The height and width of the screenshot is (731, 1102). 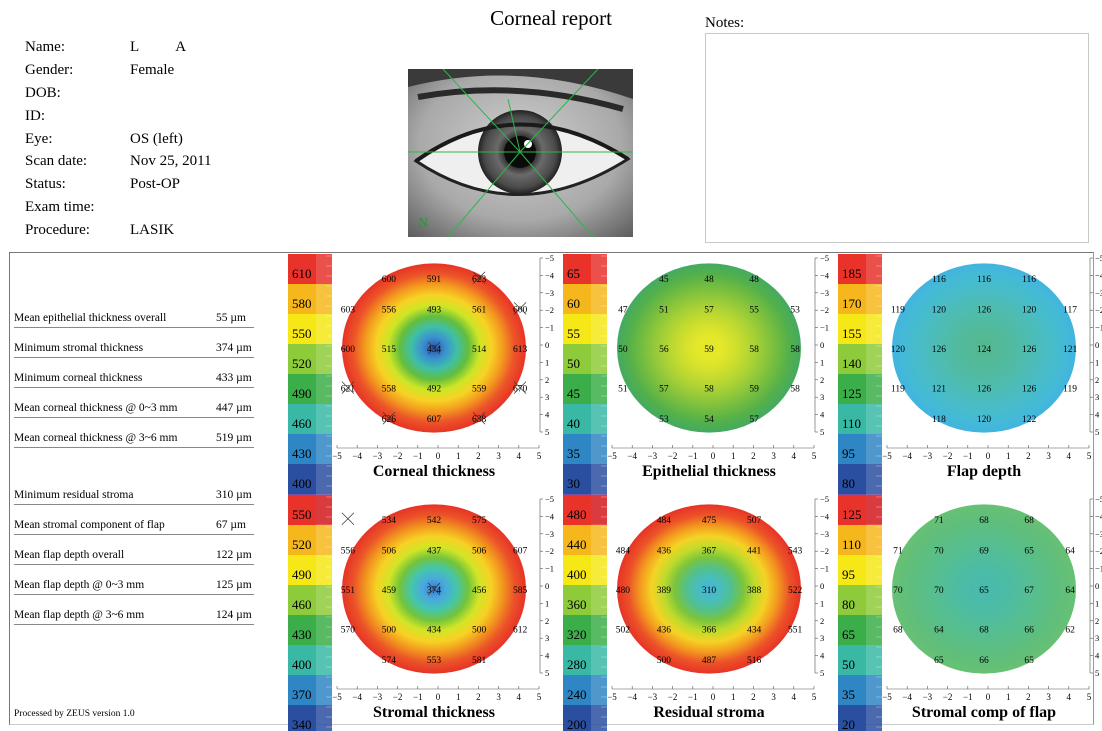 I want to click on scale-label: 60, so click(x=573, y=303).